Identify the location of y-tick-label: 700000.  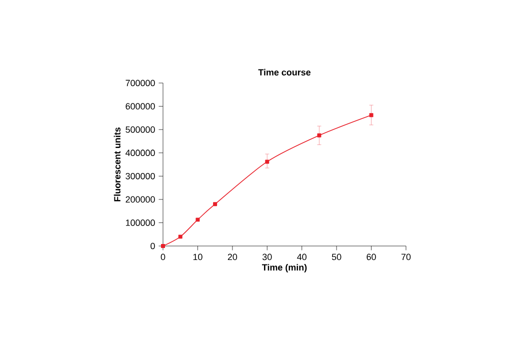
(140, 83).